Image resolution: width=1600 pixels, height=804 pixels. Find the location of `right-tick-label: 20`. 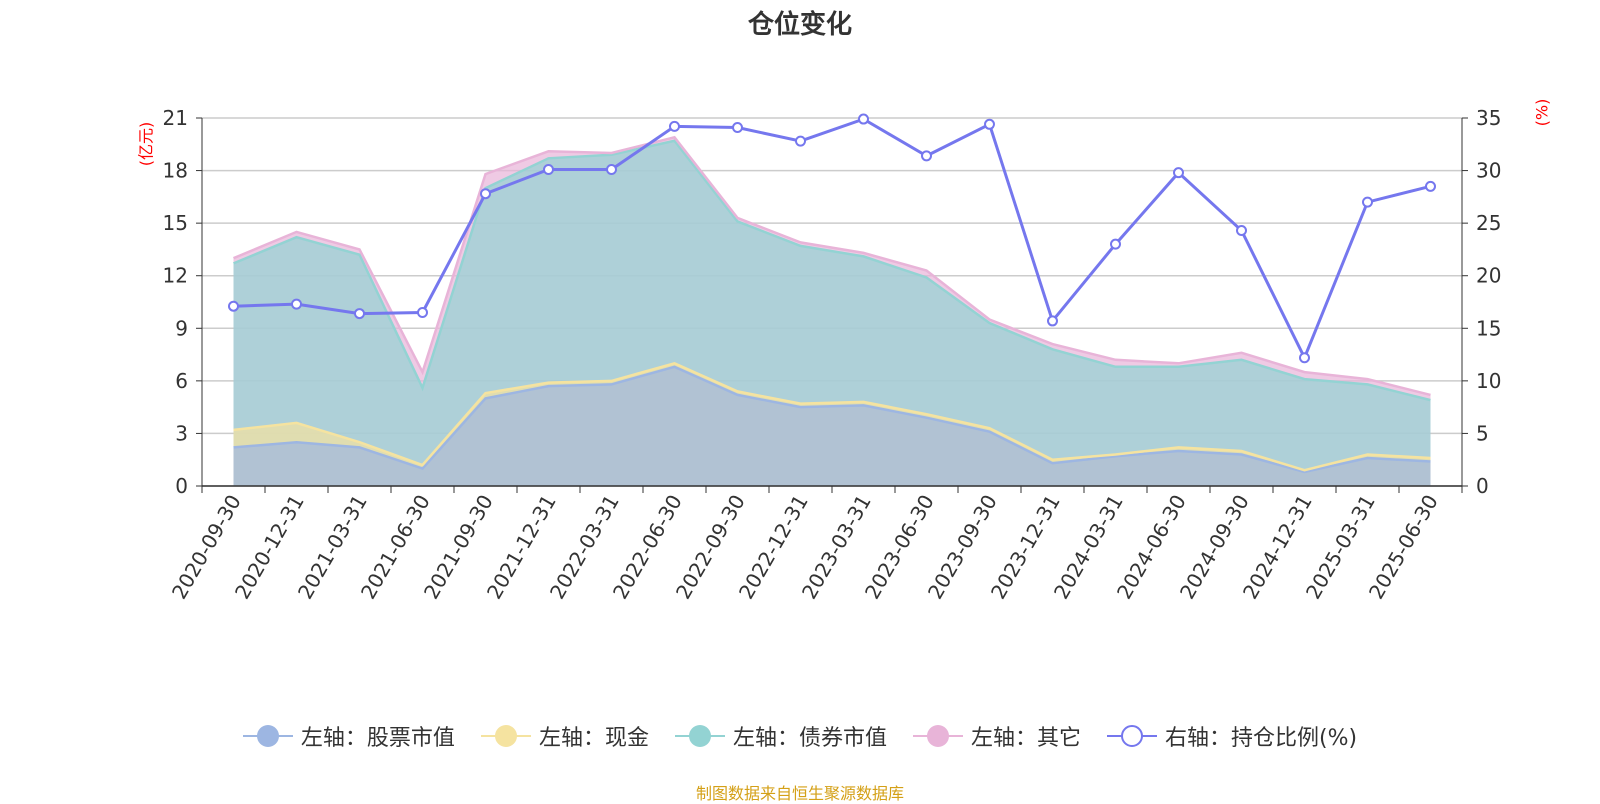

right-tick-label: 20 is located at coordinates (1488, 276).